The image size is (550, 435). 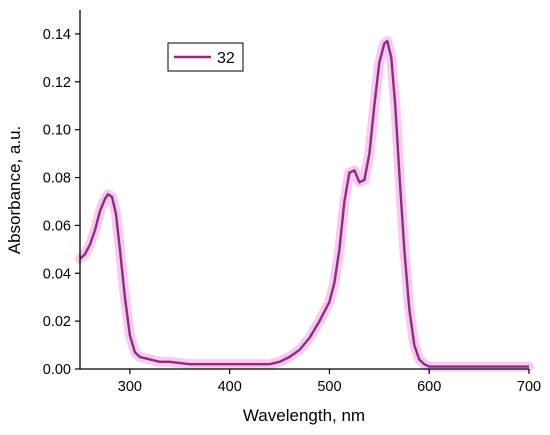 I want to click on x-tick-label: 500, so click(x=329, y=387).